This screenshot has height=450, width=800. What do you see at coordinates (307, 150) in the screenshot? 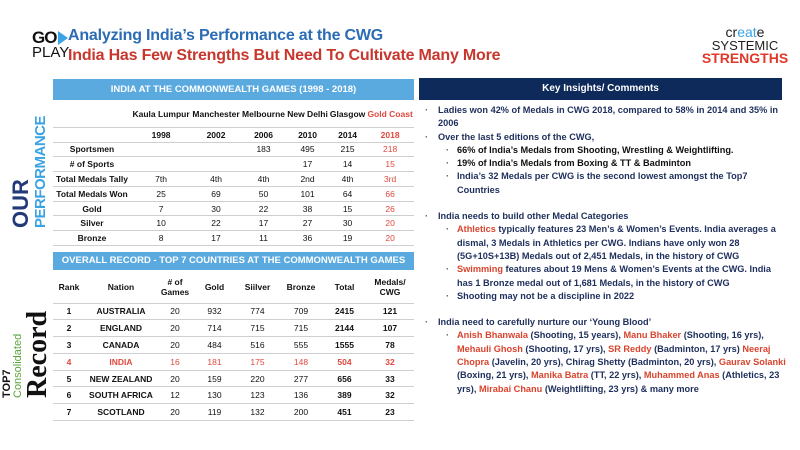
I see `cell: 495` at bounding box center [307, 150].